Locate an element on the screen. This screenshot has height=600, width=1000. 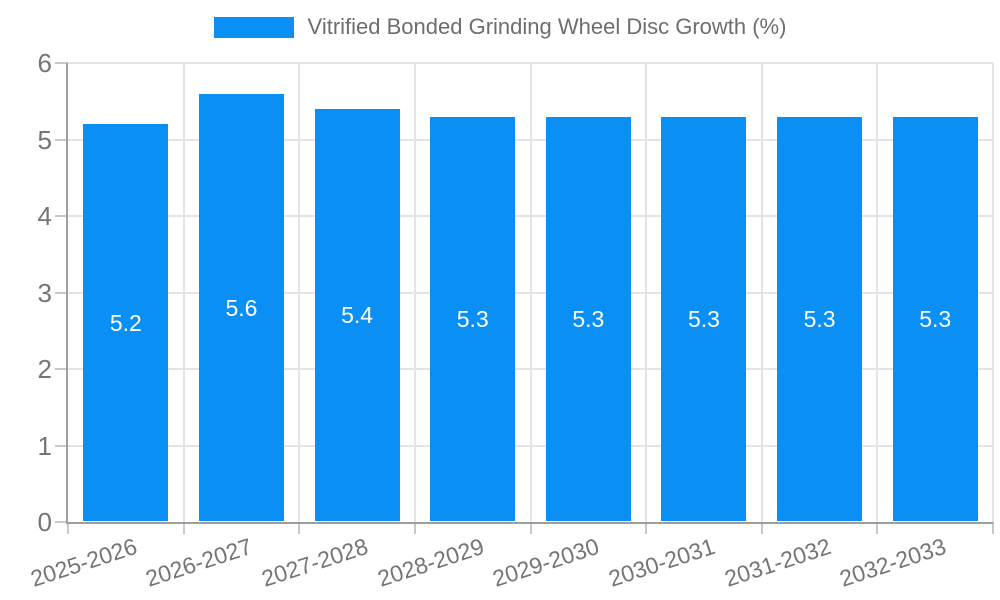
legend-swatch is located at coordinates (253, 27).